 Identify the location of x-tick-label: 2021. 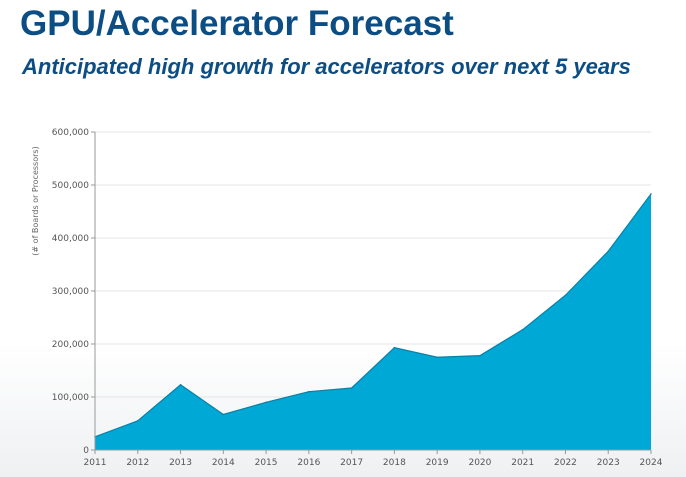
(522, 463).